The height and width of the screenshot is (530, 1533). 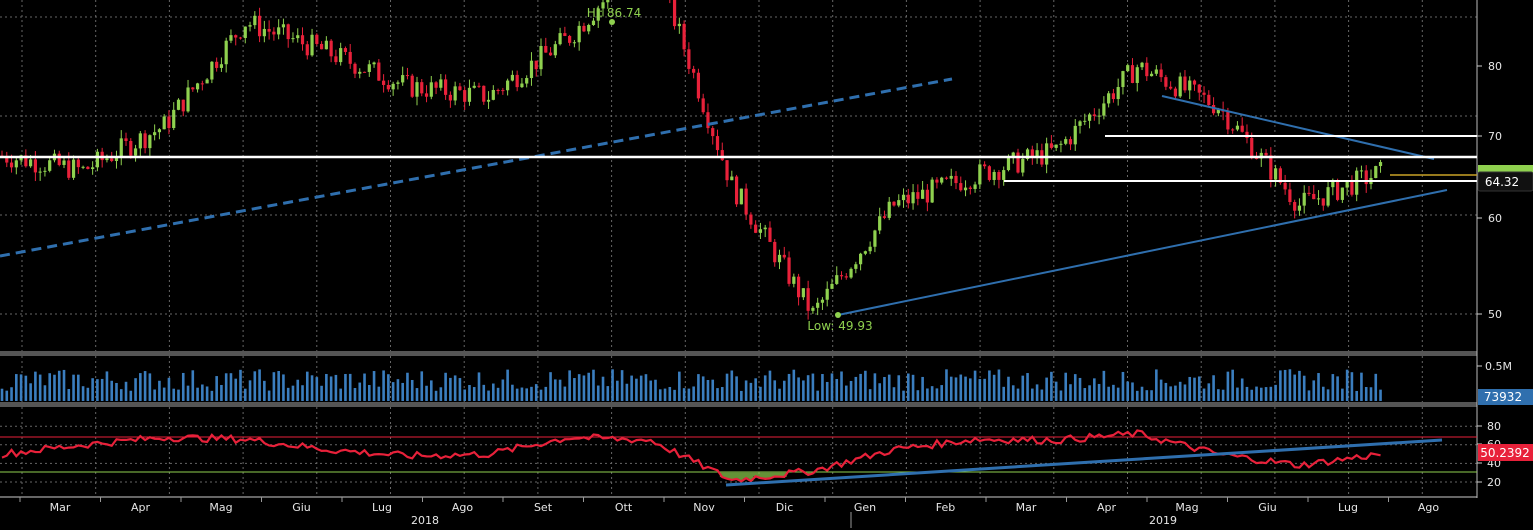 I want to click on falling-trendline, so click(x=1298, y=127).